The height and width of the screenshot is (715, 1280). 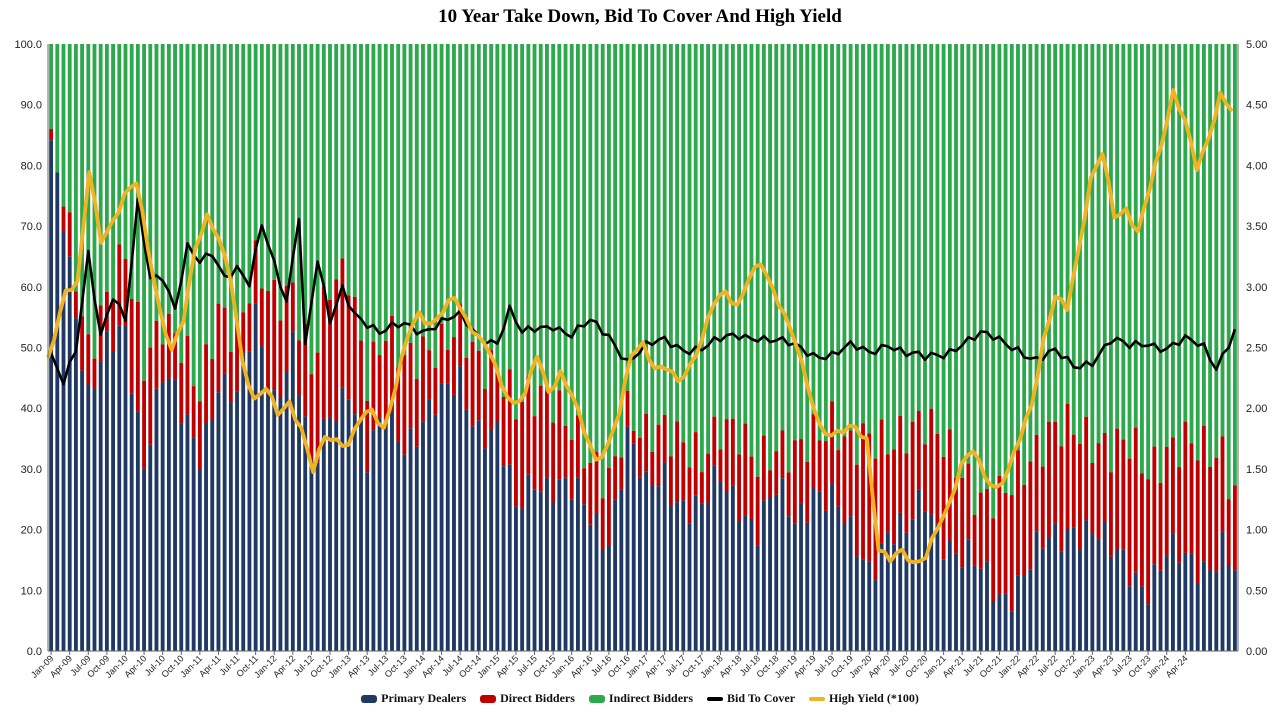 What do you see at coordinates (1256, 288) in the screenshot?
I see `y-tick-right: 3.00` at bounding box center [1256, 288].